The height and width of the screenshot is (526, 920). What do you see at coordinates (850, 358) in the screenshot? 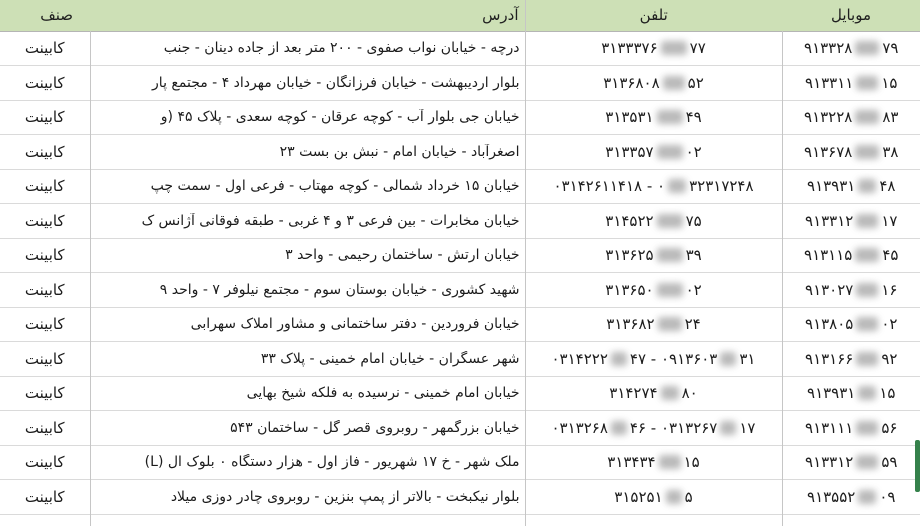
I see `mobile-cell: ۹۱۳۱۶۶ ۹۲` at bounding box center [850, 358].